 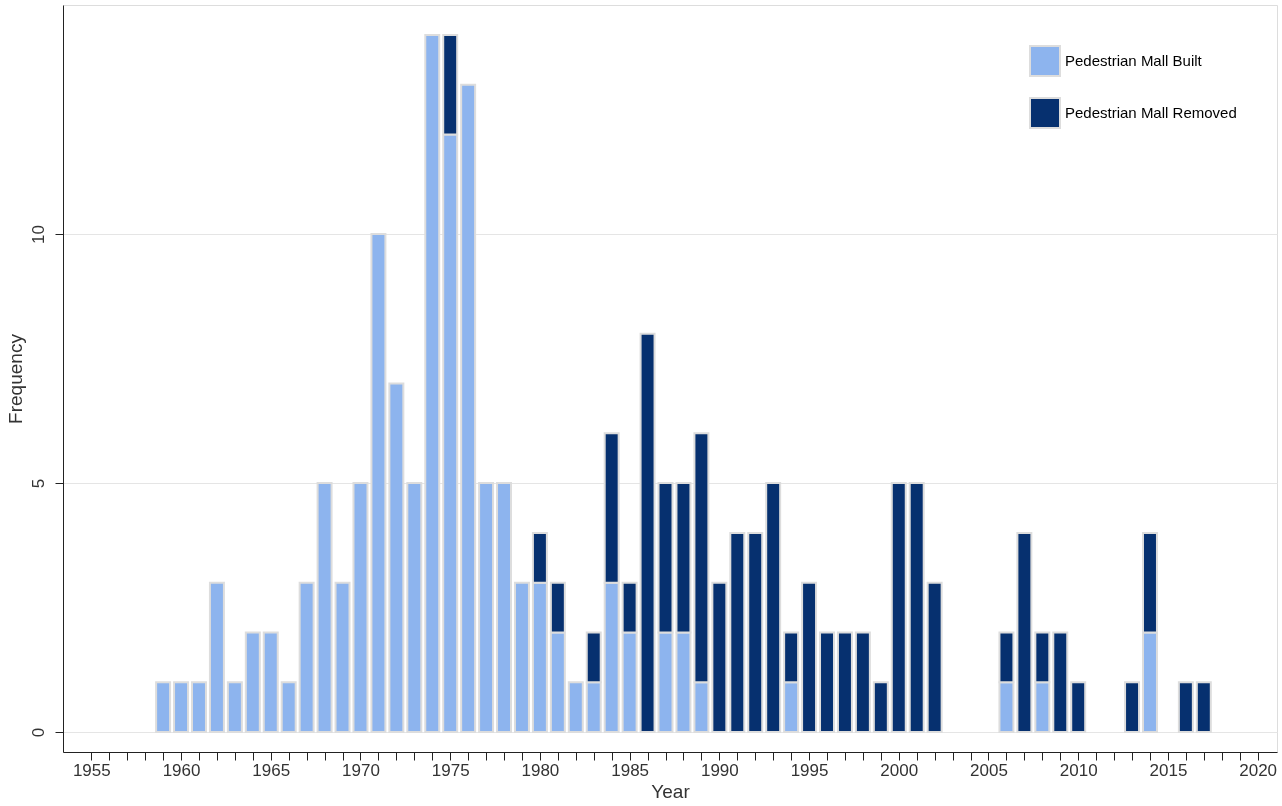 I want to click on legend-label: Pedestrian Mall Removed, so click(x=1151, y=112).